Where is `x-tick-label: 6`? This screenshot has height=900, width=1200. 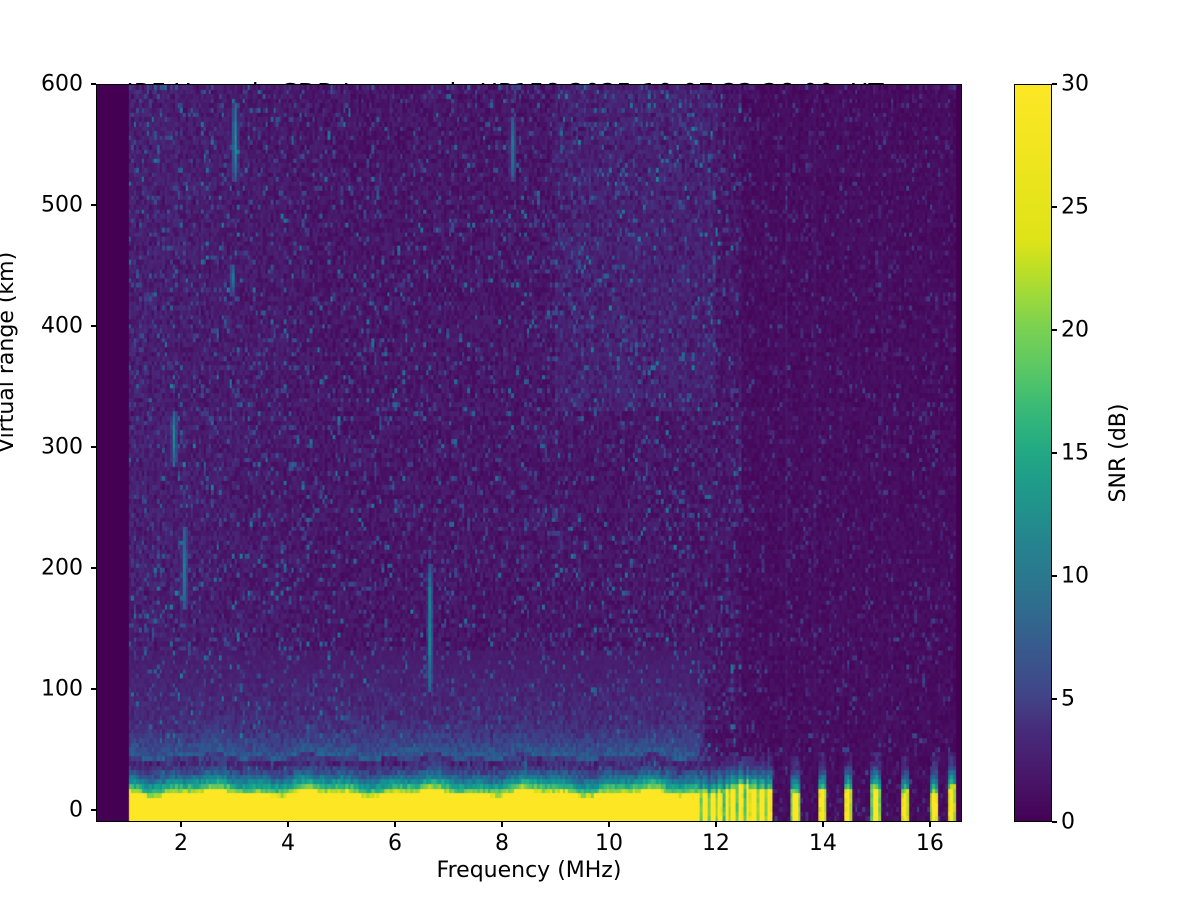 x-tick-label: 6 is located at coordinates (395, 843).